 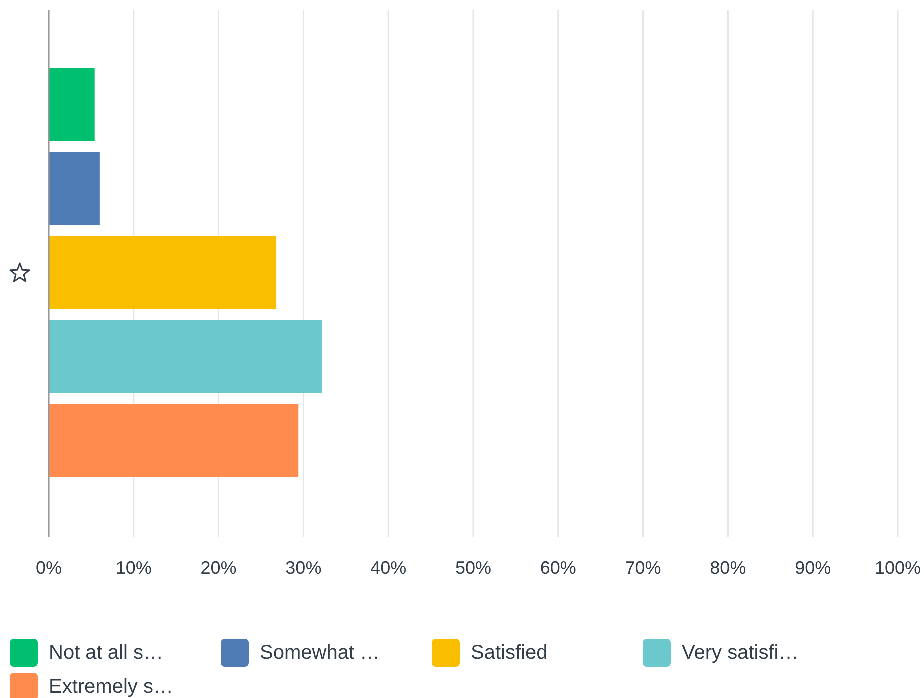 What do you see at coordinates (218, 568) in the screenshot?
I see `x-tick-label: 20%` at bounding box center [218, 568].